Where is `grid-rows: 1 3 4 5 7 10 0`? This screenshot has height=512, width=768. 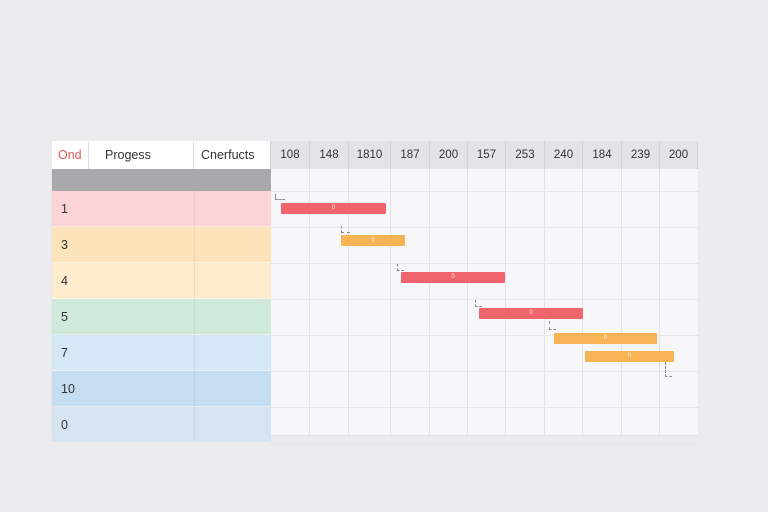
grid-rows: 1 3 4 5 7 10 0 is located at coordinates (161, 317).